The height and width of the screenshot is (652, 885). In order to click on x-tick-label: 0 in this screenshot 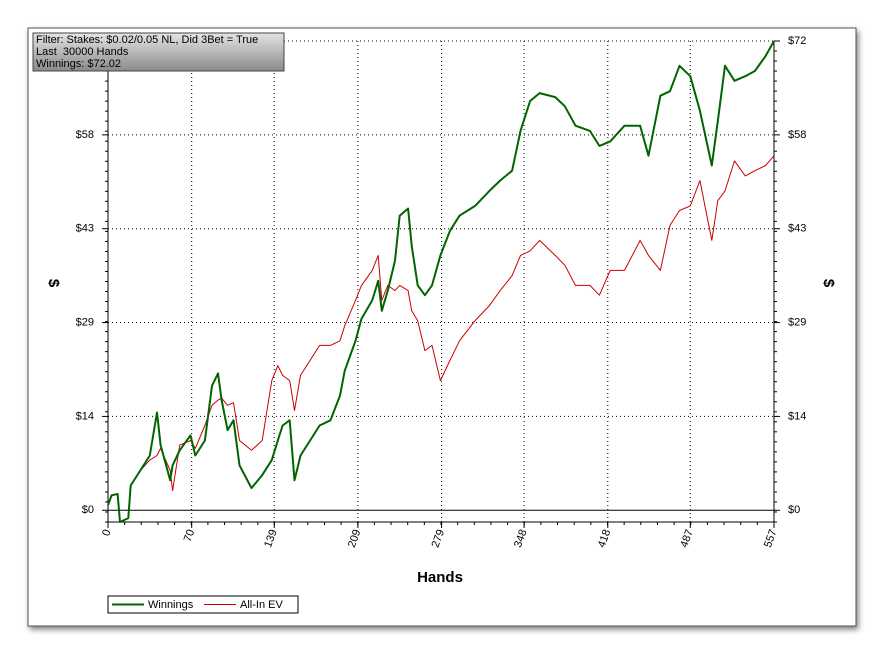, I will do `click(106, 533)`.